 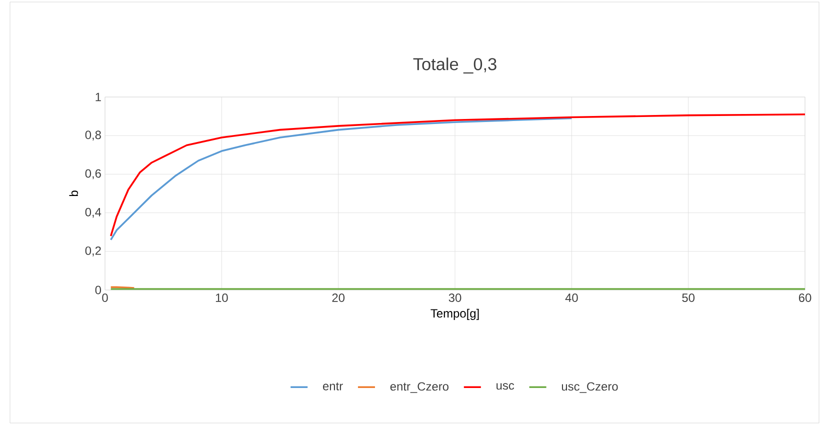 What do you see at coordinates (338, 298) in the screenshot?
I see `x-tick-label: 20` at bounding box center [338, 298].